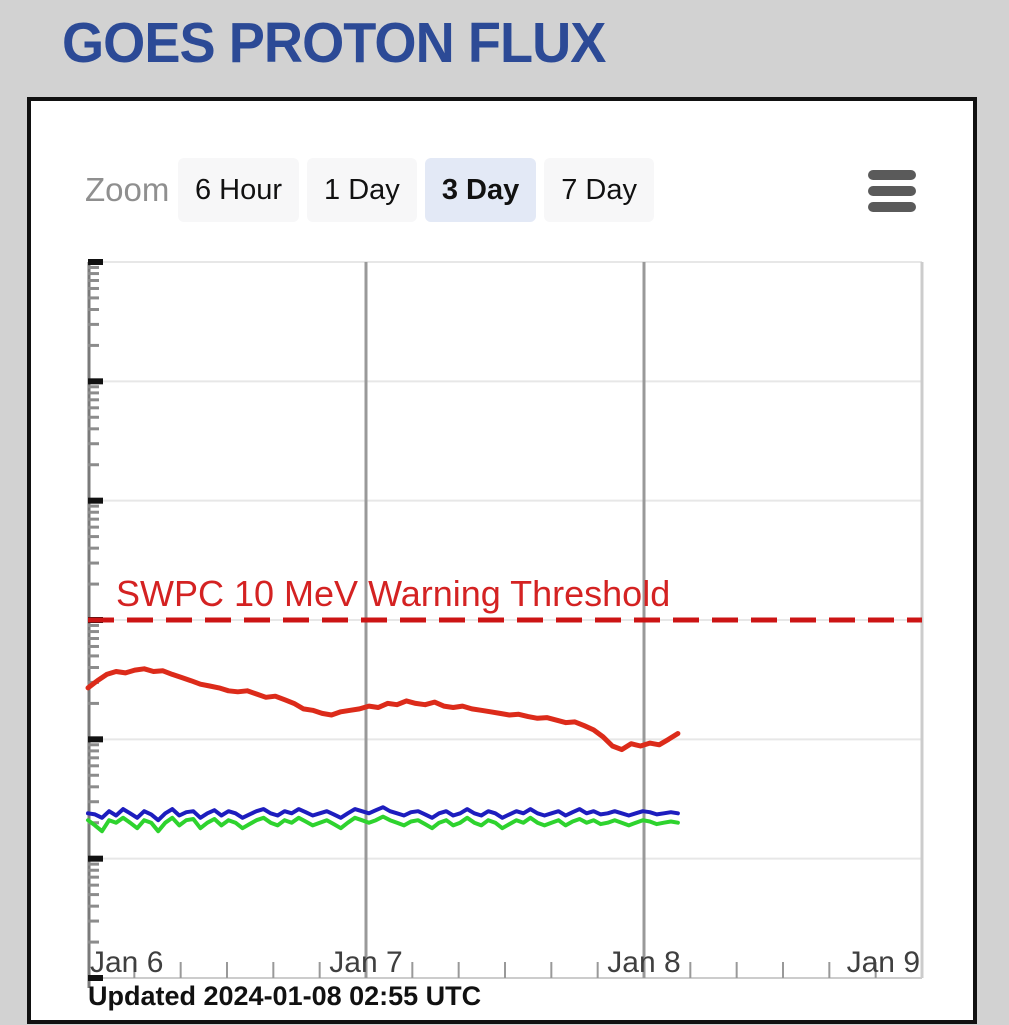  I want to click on time-range-button-group: 6 Hour 1 Day 3 Day 7 Day, so click(416, 190).